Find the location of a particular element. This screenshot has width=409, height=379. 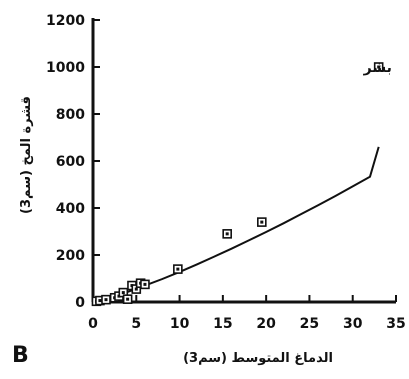

x-tick-label: 30 is located at coordinates (353, 324).